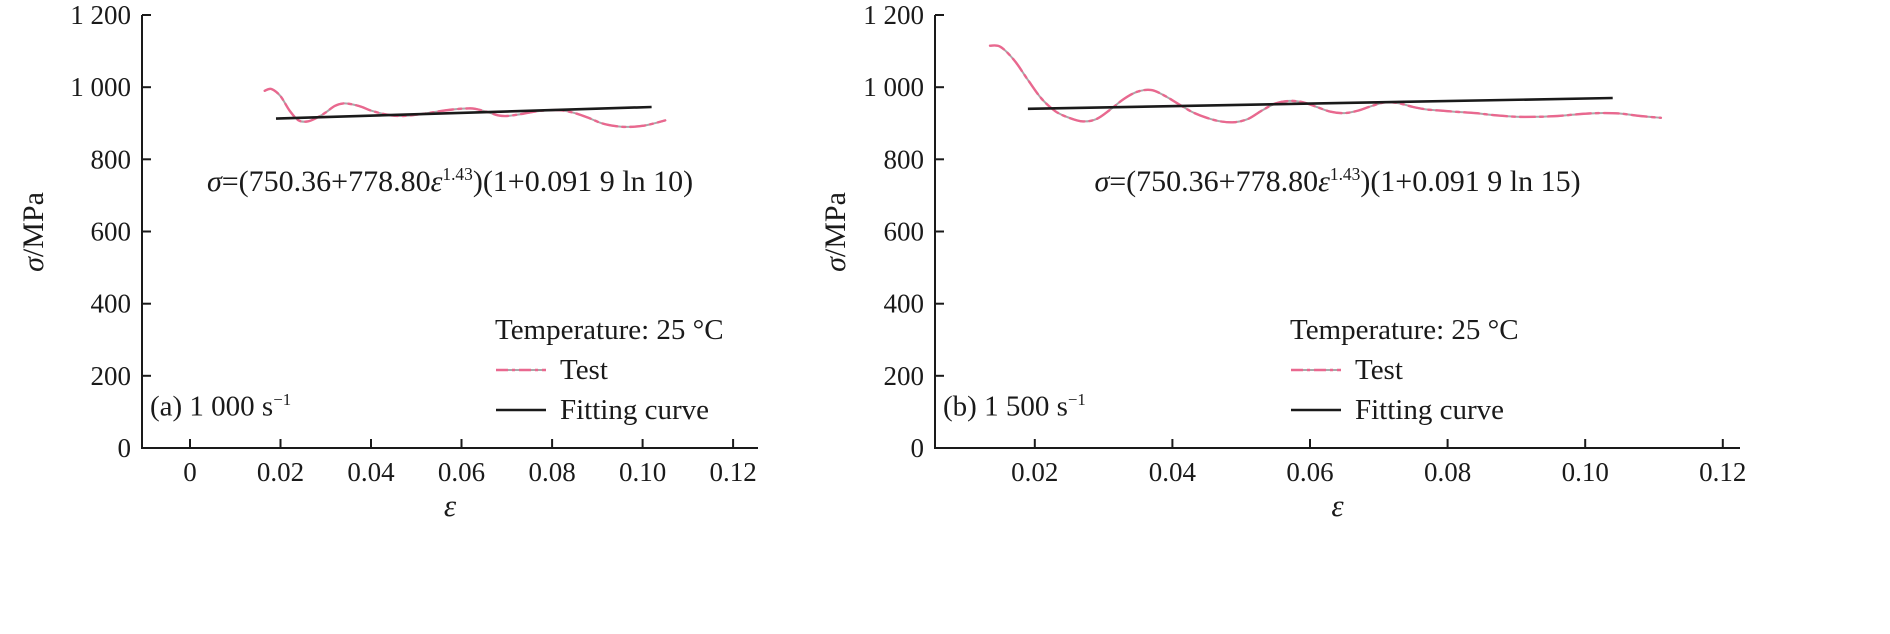  I want to click on equation-tail: )(1+0.091 9 ln 10), so click(583, 181).